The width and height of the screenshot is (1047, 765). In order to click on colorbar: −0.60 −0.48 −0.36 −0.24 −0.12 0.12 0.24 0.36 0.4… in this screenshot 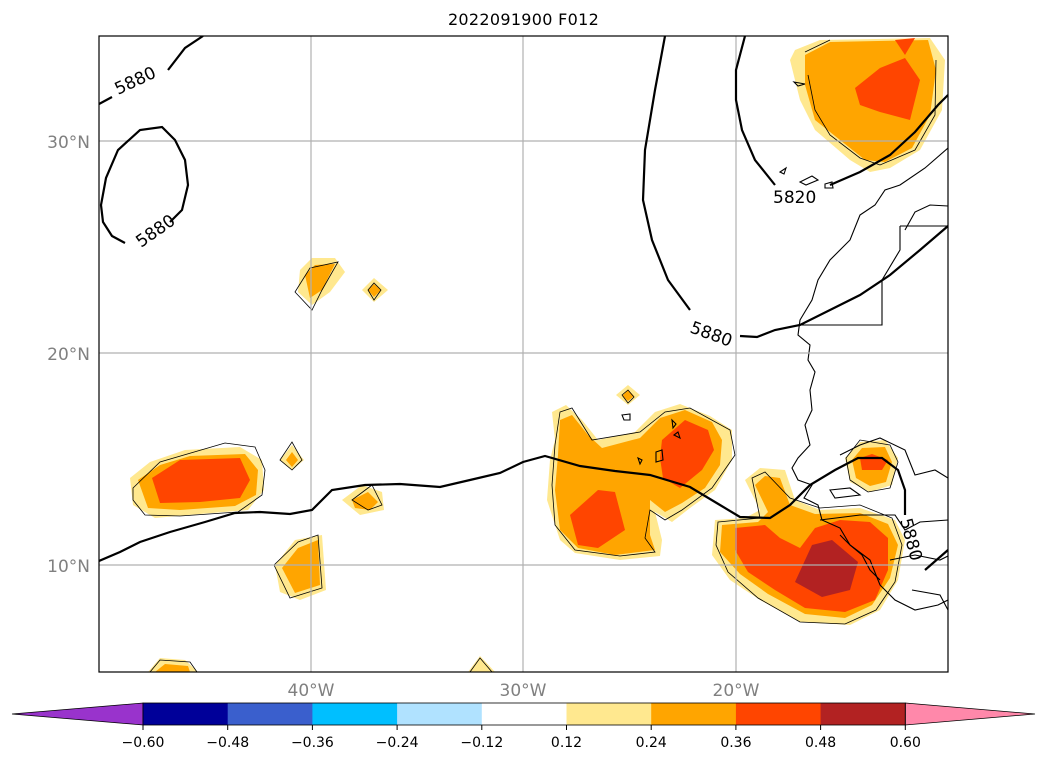, I will do `click(523, 726)`.